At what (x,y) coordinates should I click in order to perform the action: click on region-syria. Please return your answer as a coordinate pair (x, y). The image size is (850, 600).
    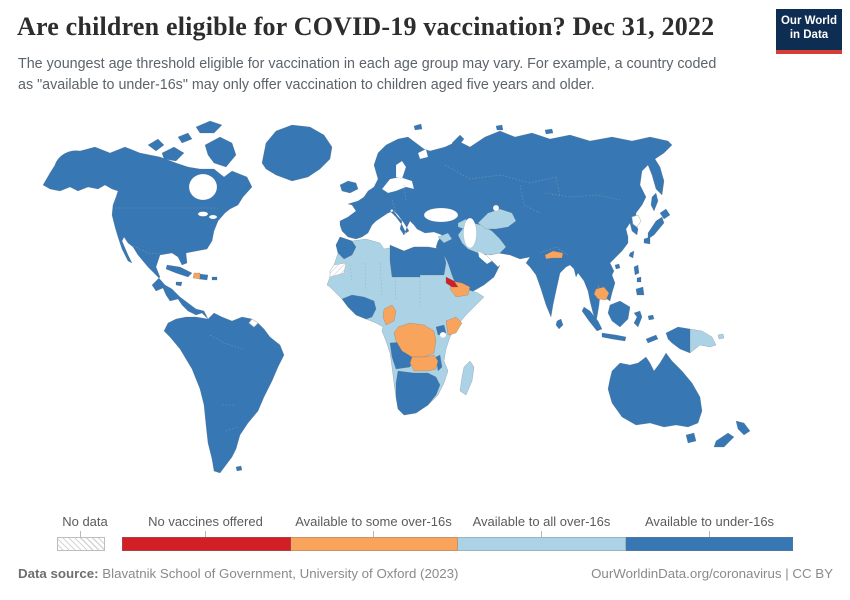
    Looking at the image, I should click on (445, 238).